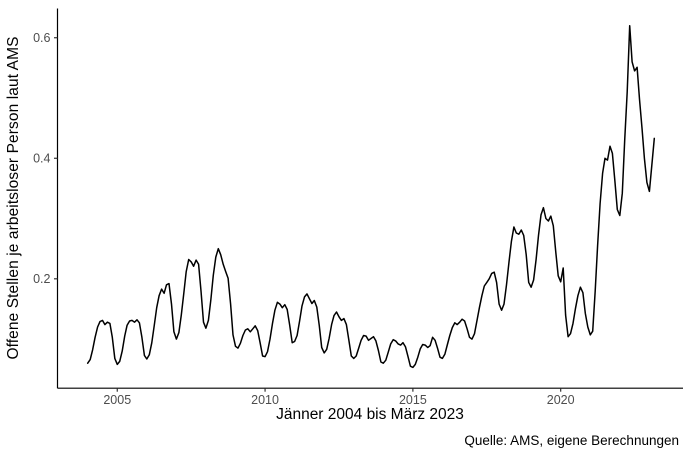 The width and height of the screenshot is (687, 458). Describe the element at coordinates (41, 158) in the screenshot. I see `y-tick-label: 0.4` at that location.